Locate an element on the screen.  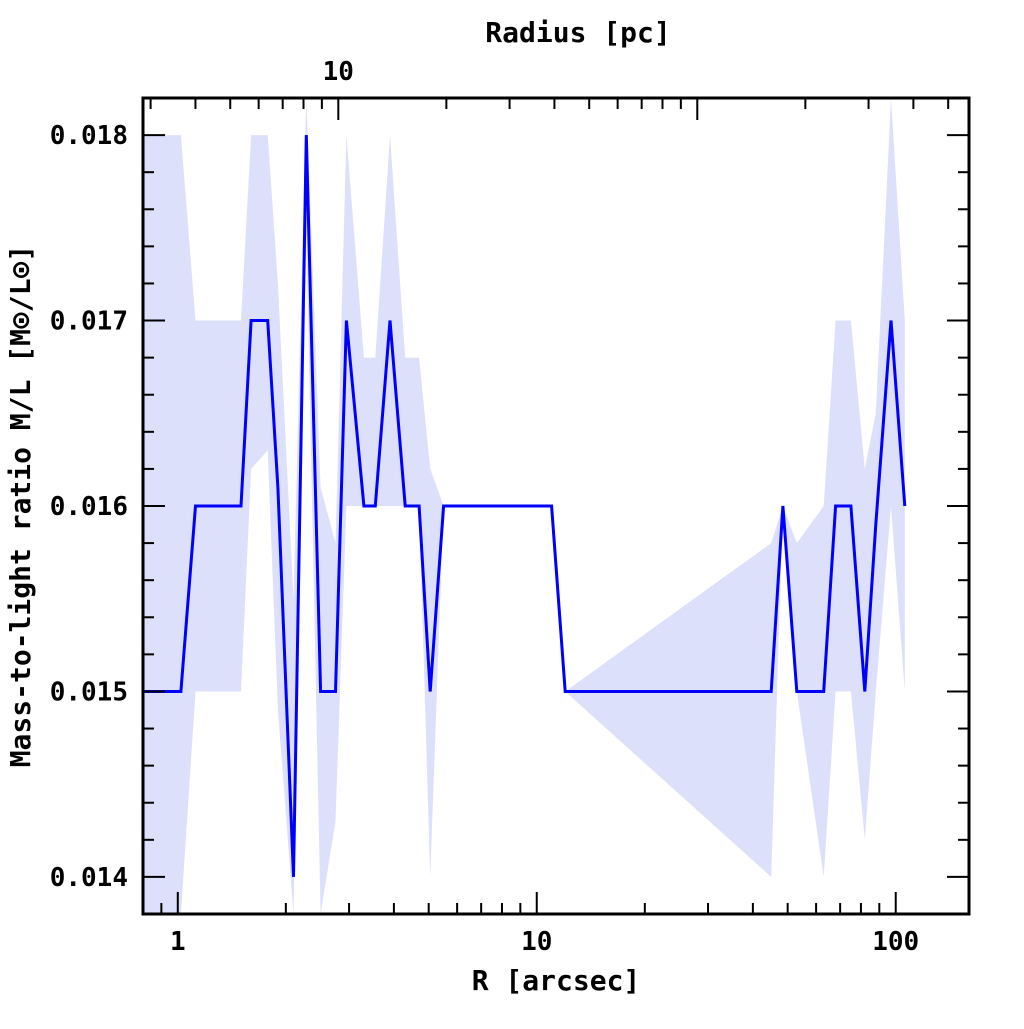
x-tick-label: 1 is located at coordinates (178, 942).